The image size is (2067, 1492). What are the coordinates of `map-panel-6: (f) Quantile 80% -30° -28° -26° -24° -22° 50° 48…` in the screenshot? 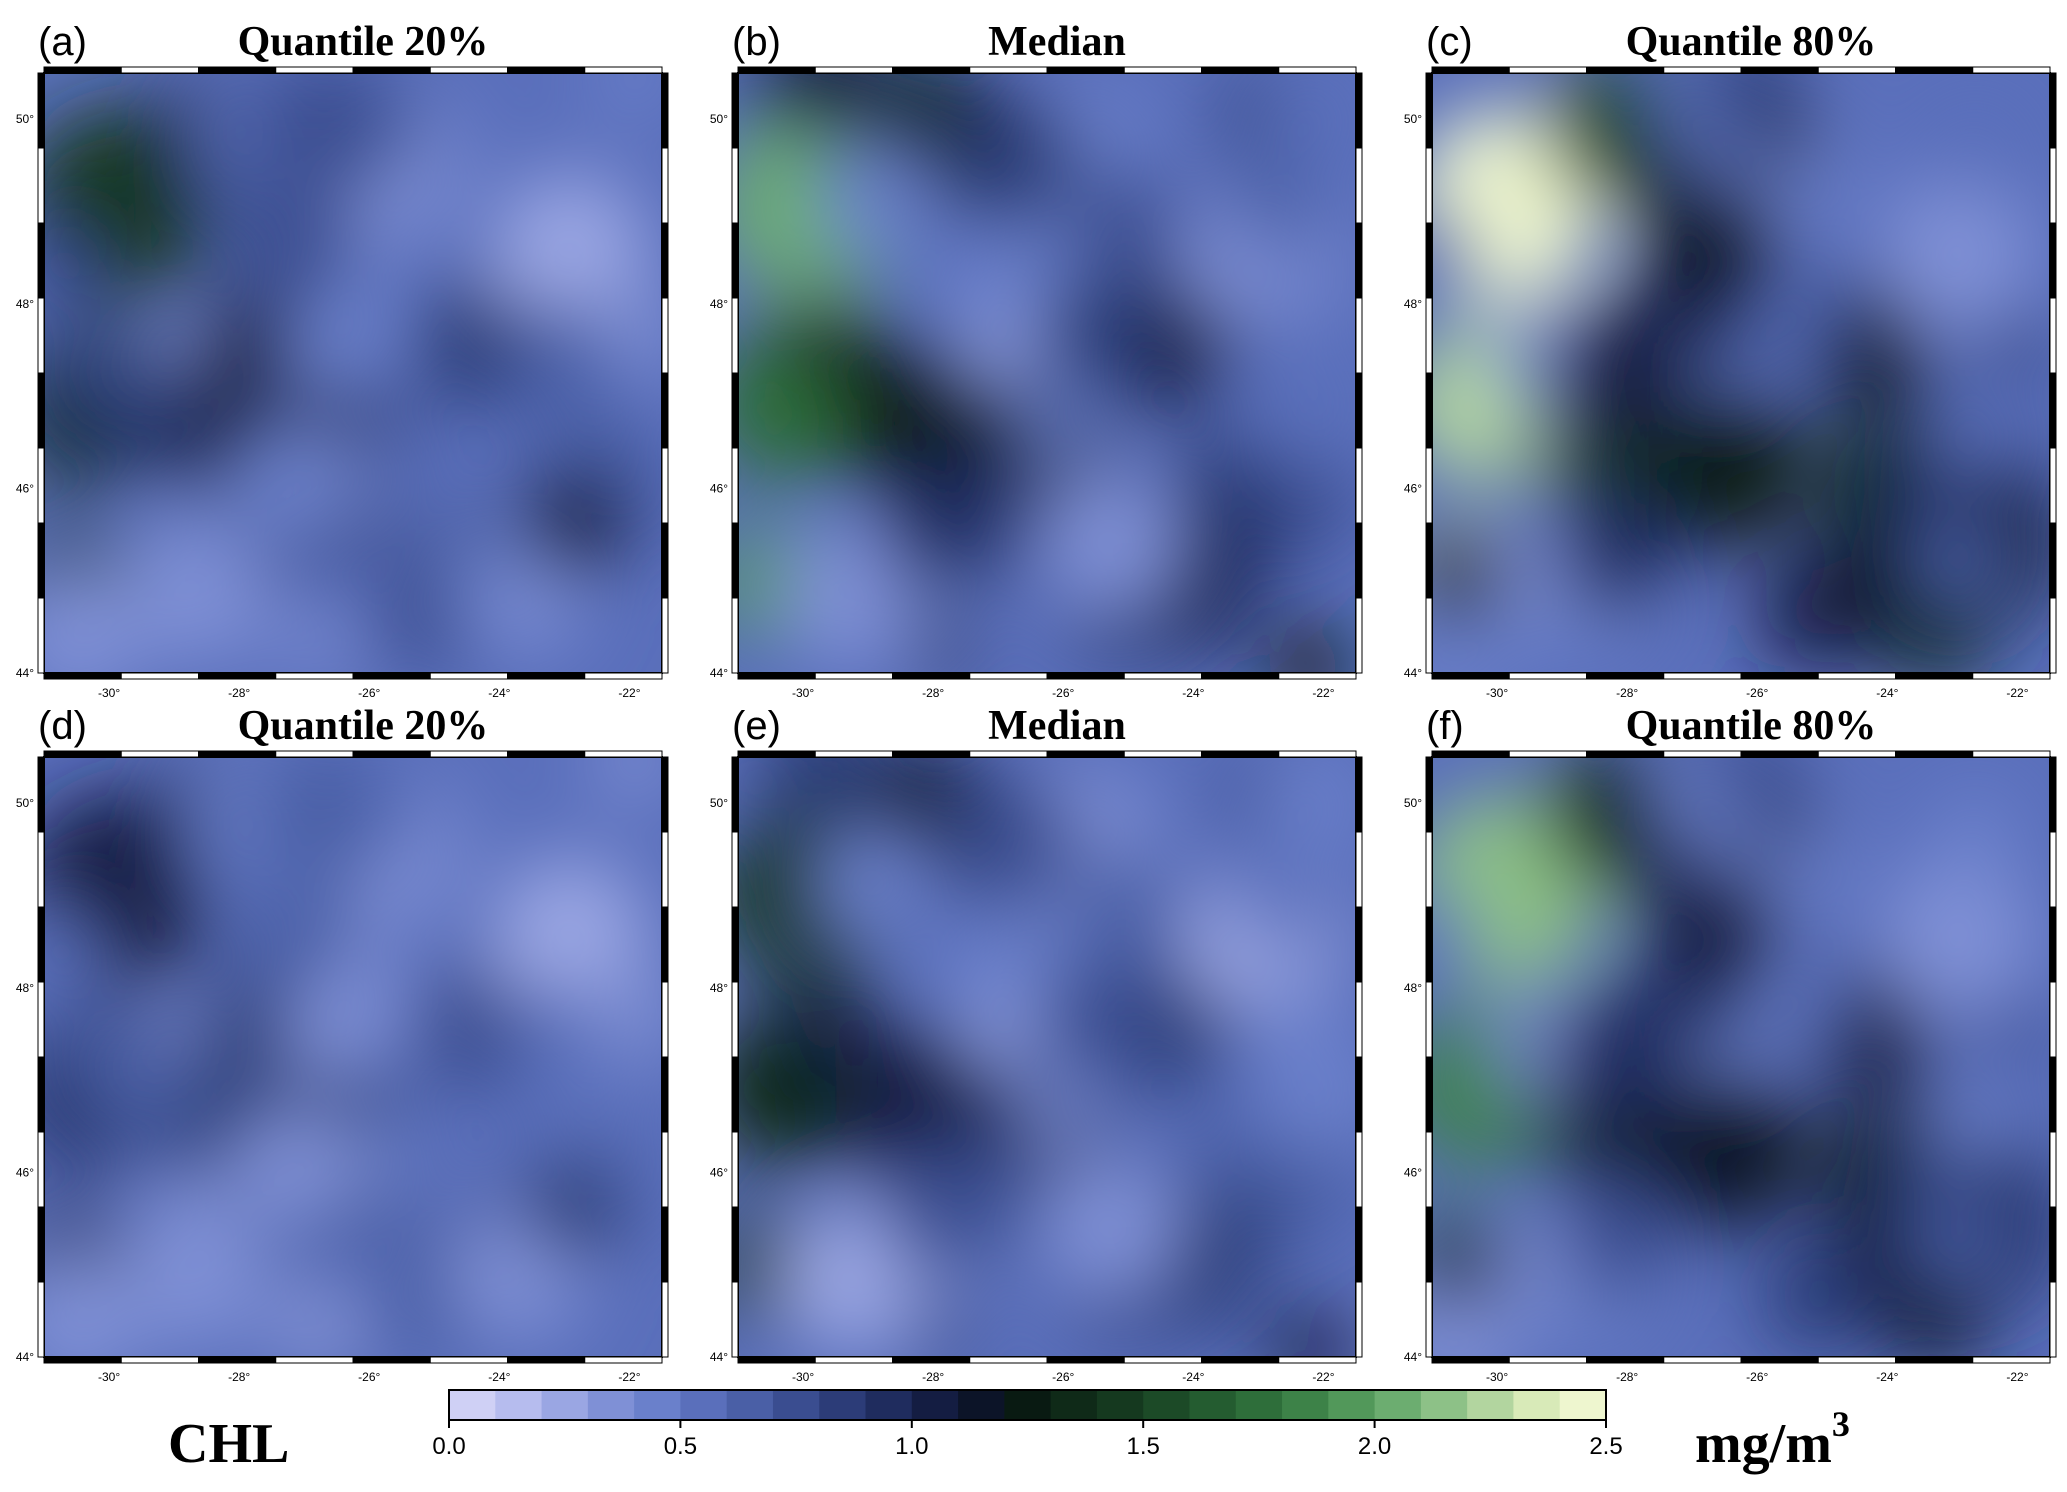 It's located at (1730, 1043).